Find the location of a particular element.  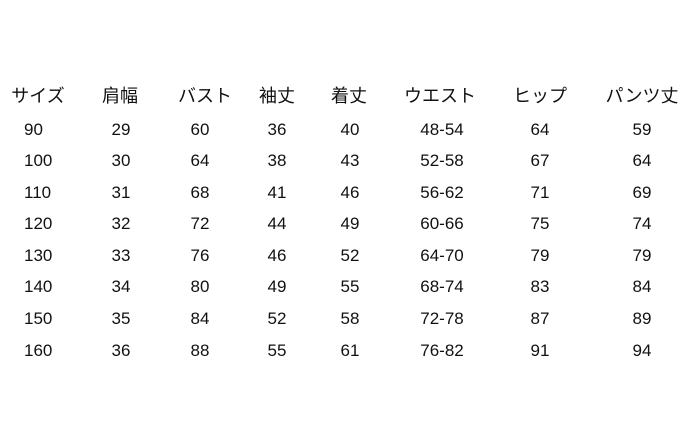

table-cell: 80 is located at coordinates (200, 286).